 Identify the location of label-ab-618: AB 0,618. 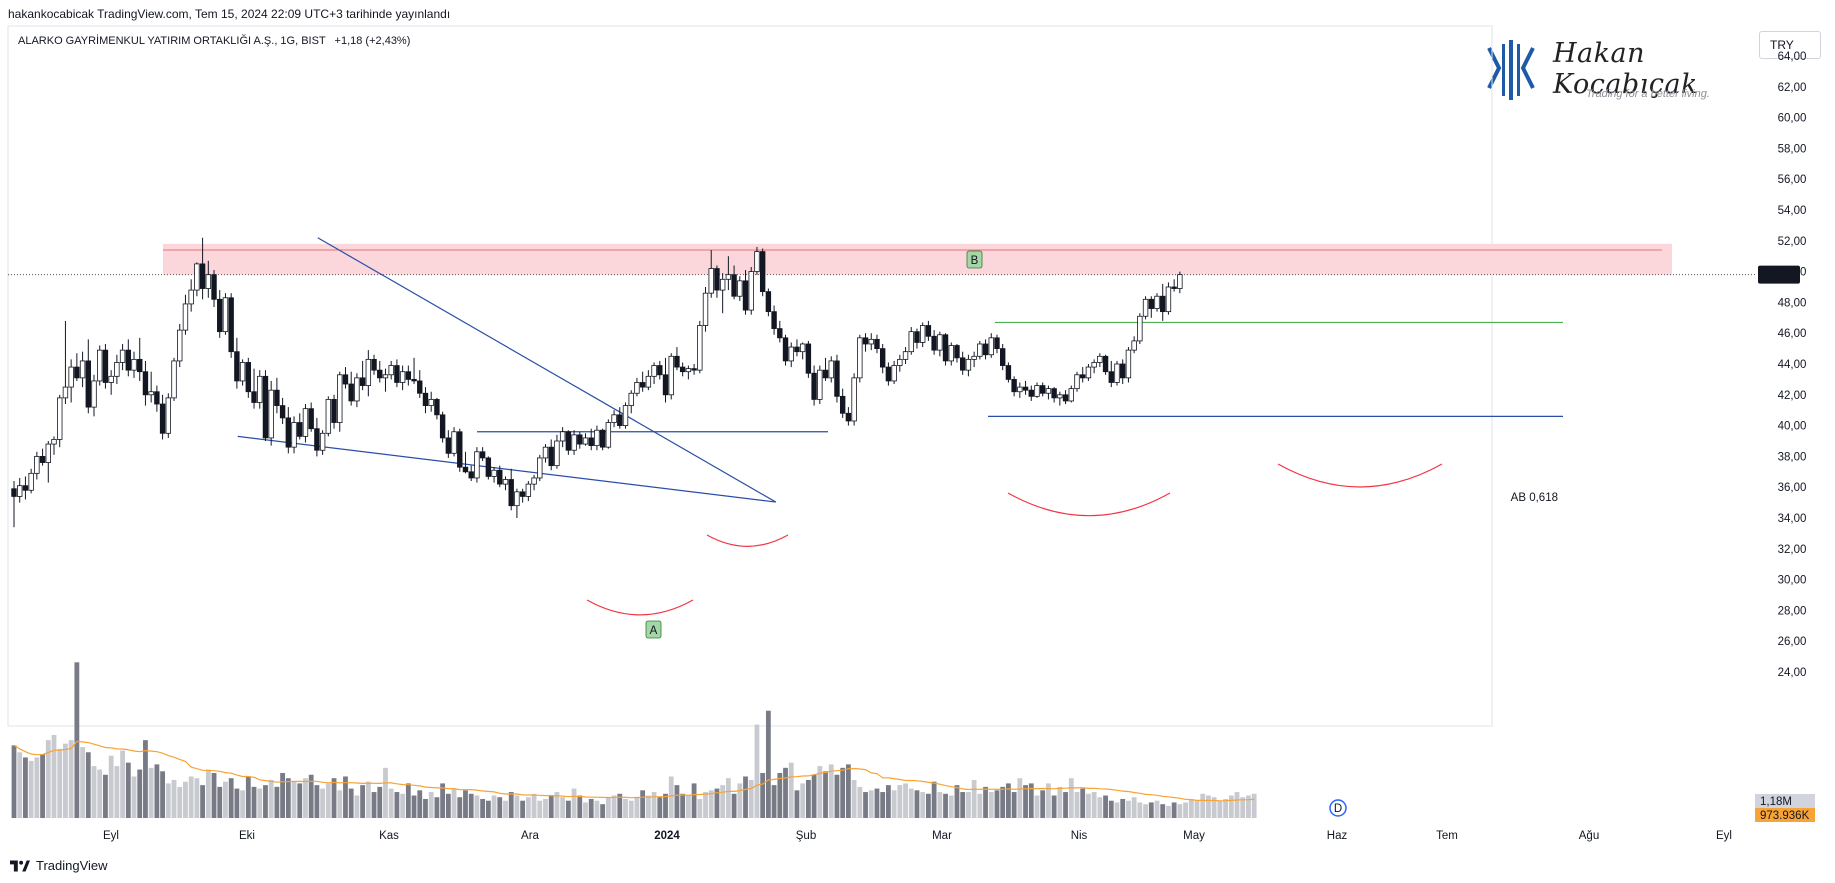
(1534, 498).